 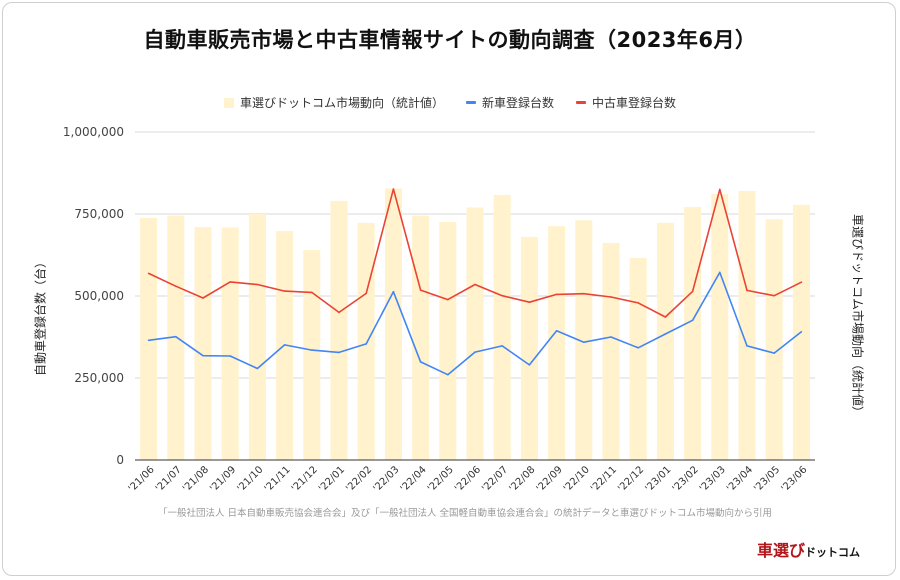 I want to click on legend-item-new-car: 新車登録台数, so click(x=509, y=102).